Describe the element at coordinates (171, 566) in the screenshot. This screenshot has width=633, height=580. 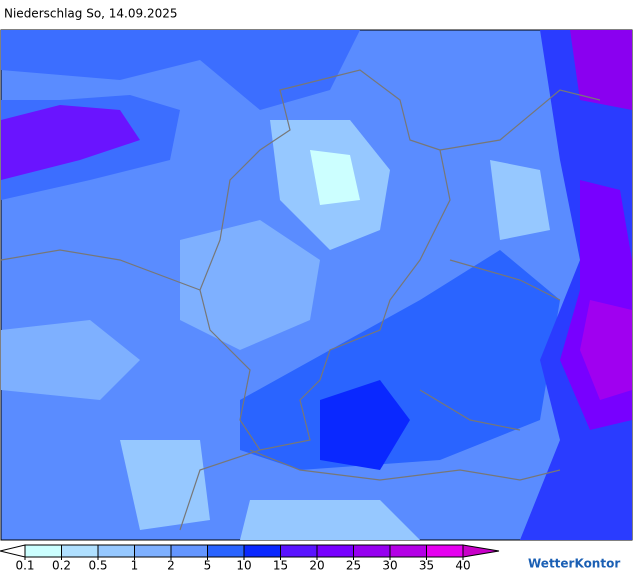
I see `legend-label: 2` at that location.